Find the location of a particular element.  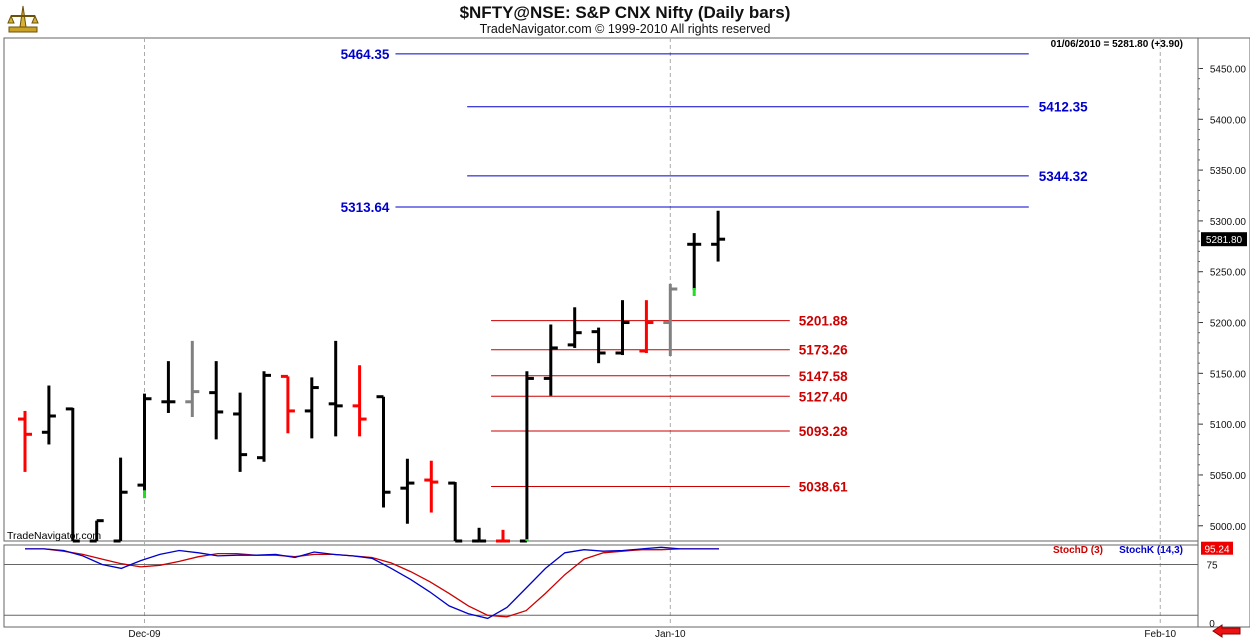

stoch-tick-label: 75 is located at coordinates (1212, 566).